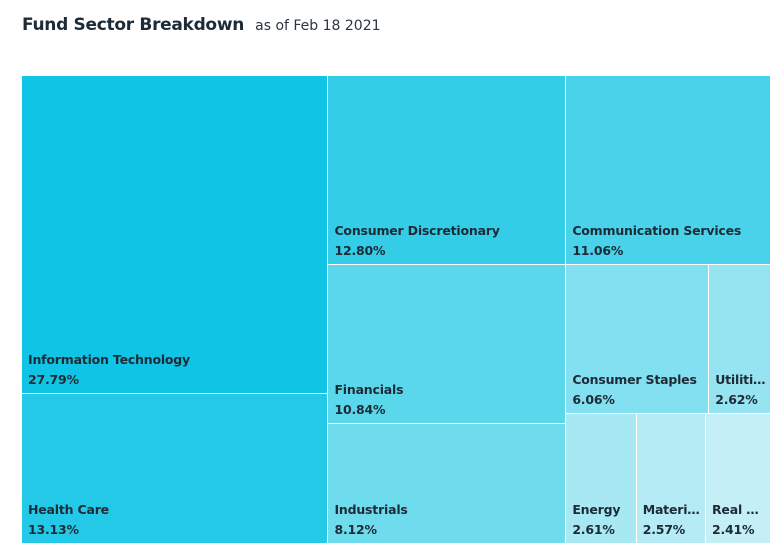 This screenshot has width=779, height=552. What do you see at coordinates (447, 170) in the screenshot?
I see `tile-consumer-discretionary: Consumer Discretionary 12.80%` at bounding box center [447, 170].